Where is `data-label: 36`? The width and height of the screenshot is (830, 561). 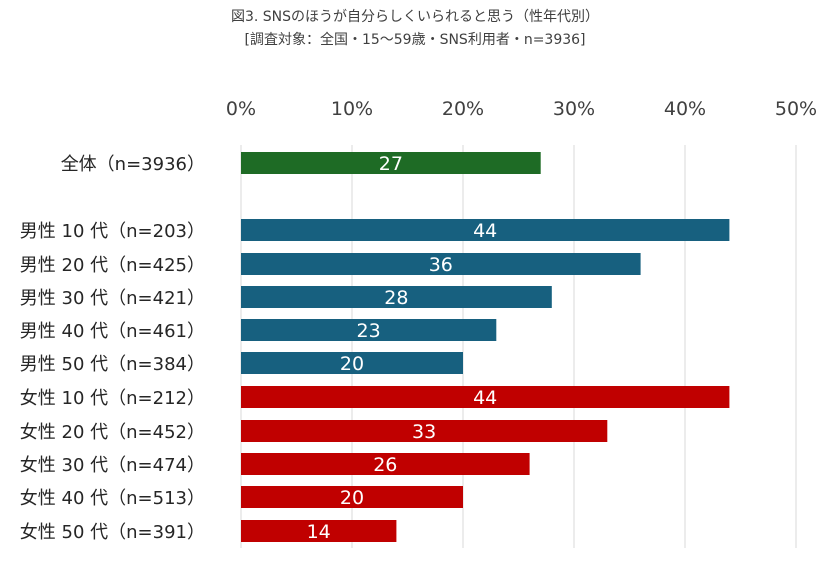 data-label: 36 is located at coordinates (441, 265).